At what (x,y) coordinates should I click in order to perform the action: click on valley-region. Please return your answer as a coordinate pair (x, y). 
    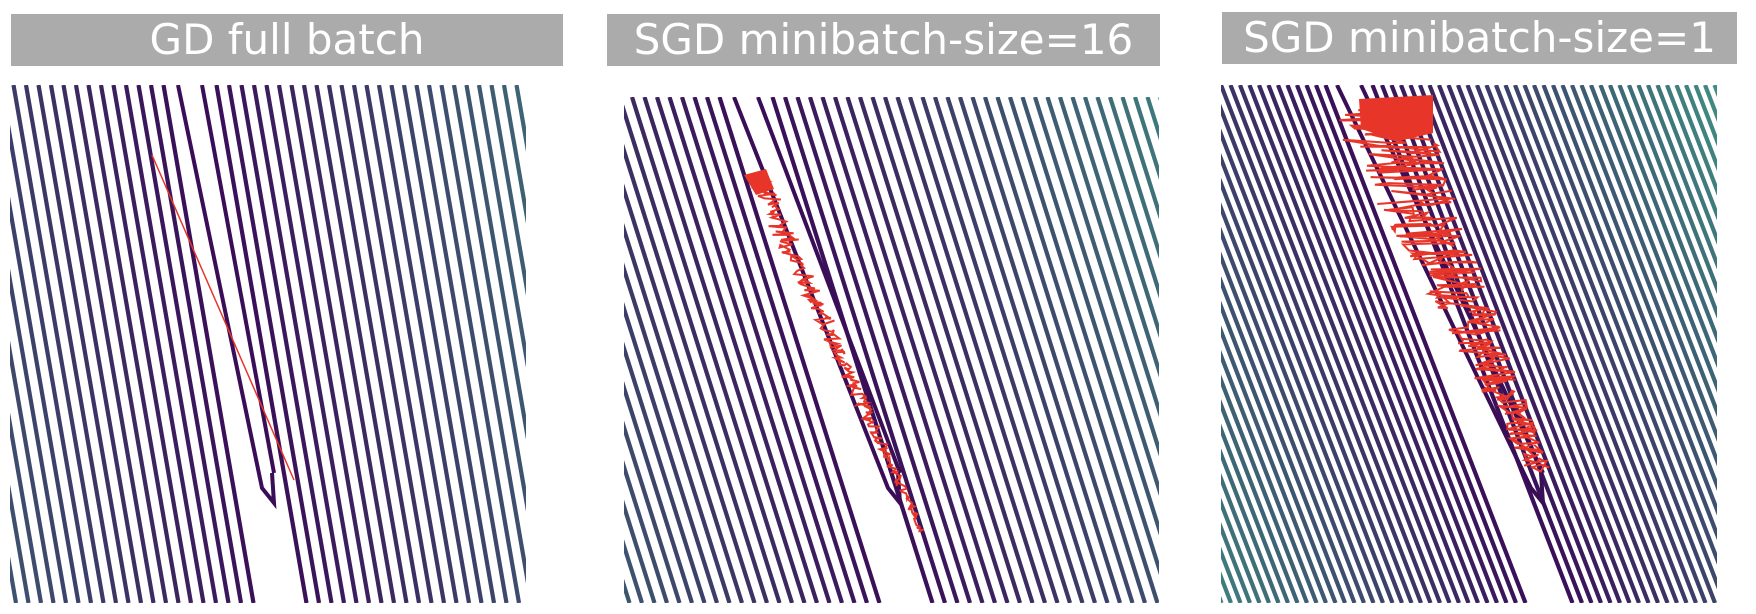
    Looking at the image, I should click on (825, 350).